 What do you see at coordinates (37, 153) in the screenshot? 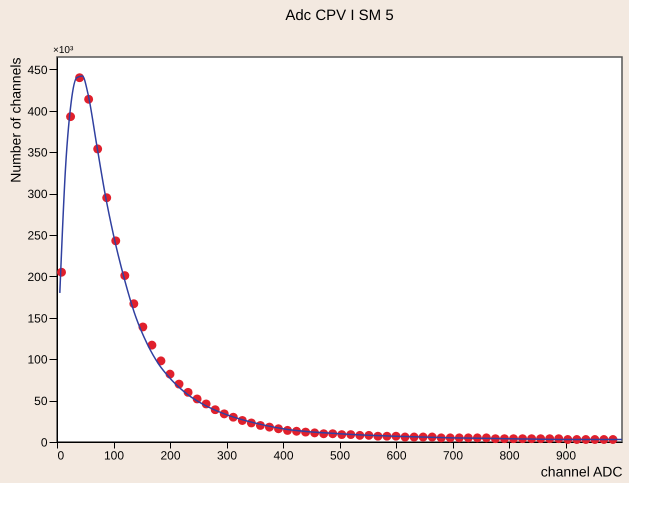
I see `y-tick-label: 350` at bounding box center [37, 153].